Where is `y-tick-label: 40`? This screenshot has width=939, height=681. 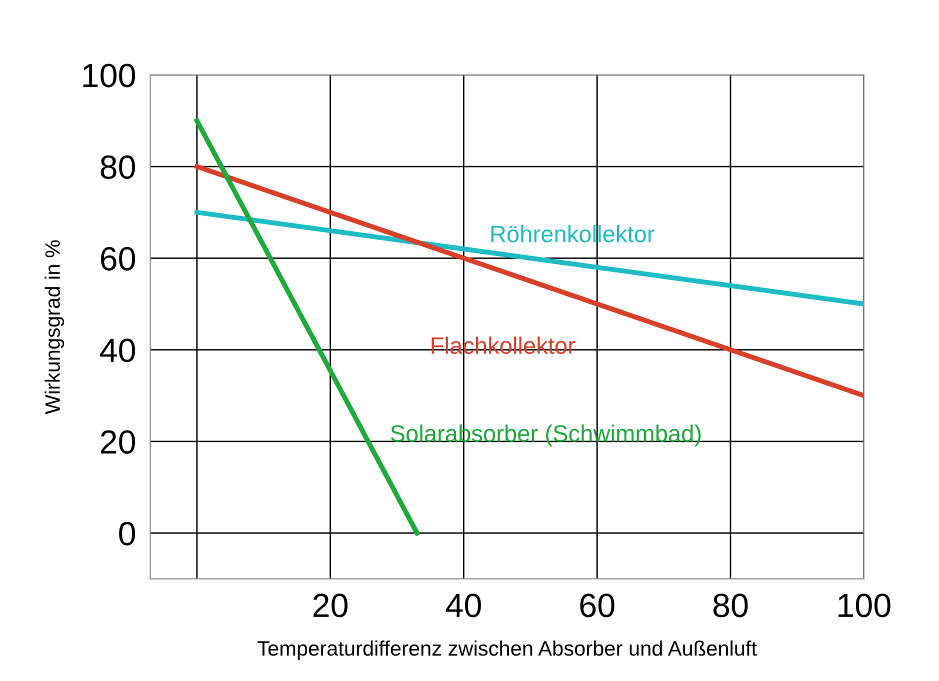 y-tick-label: 40 is located at coordinates (118, 350).